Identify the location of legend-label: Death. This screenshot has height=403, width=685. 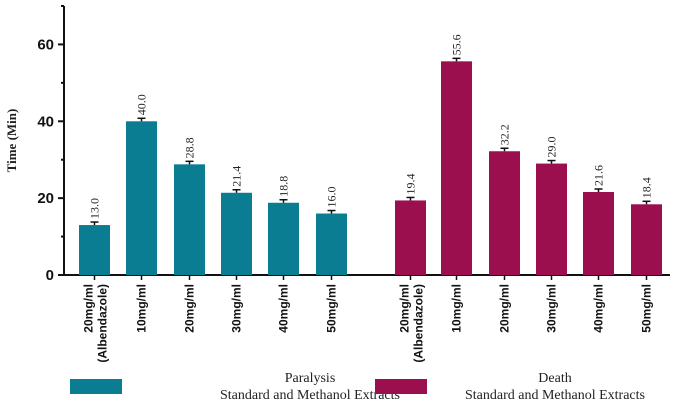
(554, 378).